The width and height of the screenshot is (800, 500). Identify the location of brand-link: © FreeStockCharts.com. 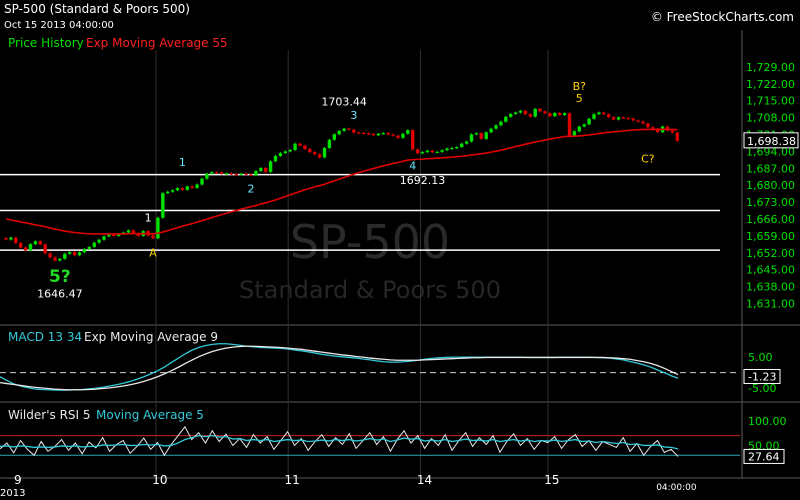
(722, 17).